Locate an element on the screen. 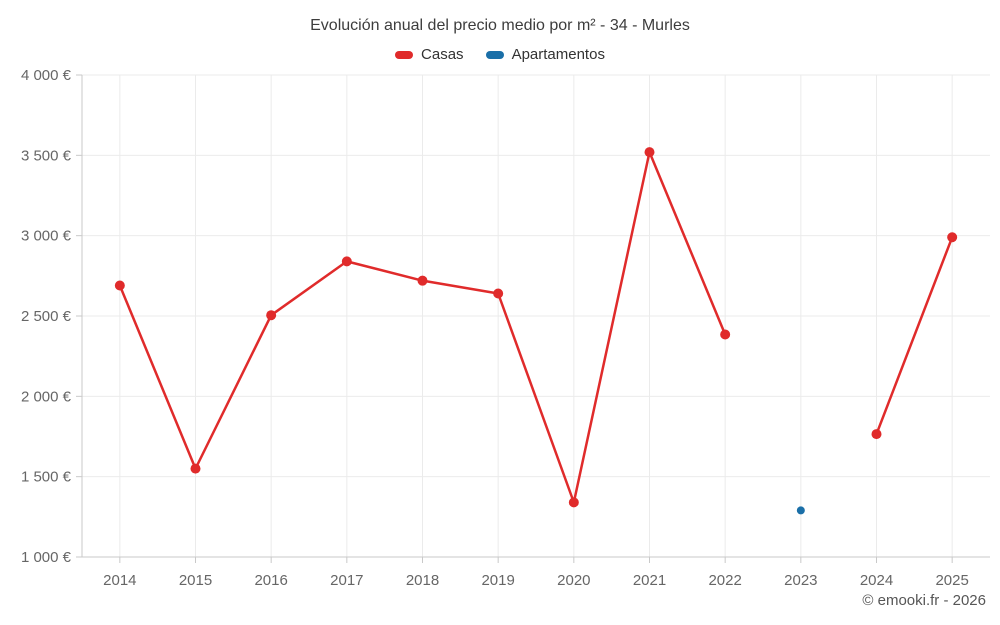 The image size is (1000, 625). y-tick-label: 1 500 € is located at coordinates (46, 477).